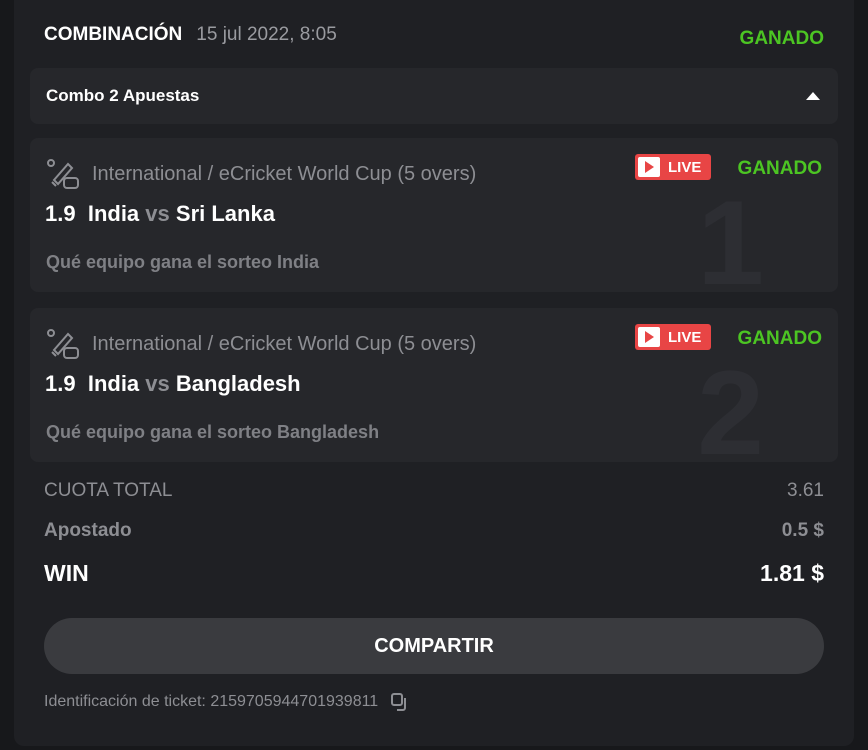 This screenshot has width=868, height=750. I want to click on share-button: COMPARTIR, so click(434, 646).